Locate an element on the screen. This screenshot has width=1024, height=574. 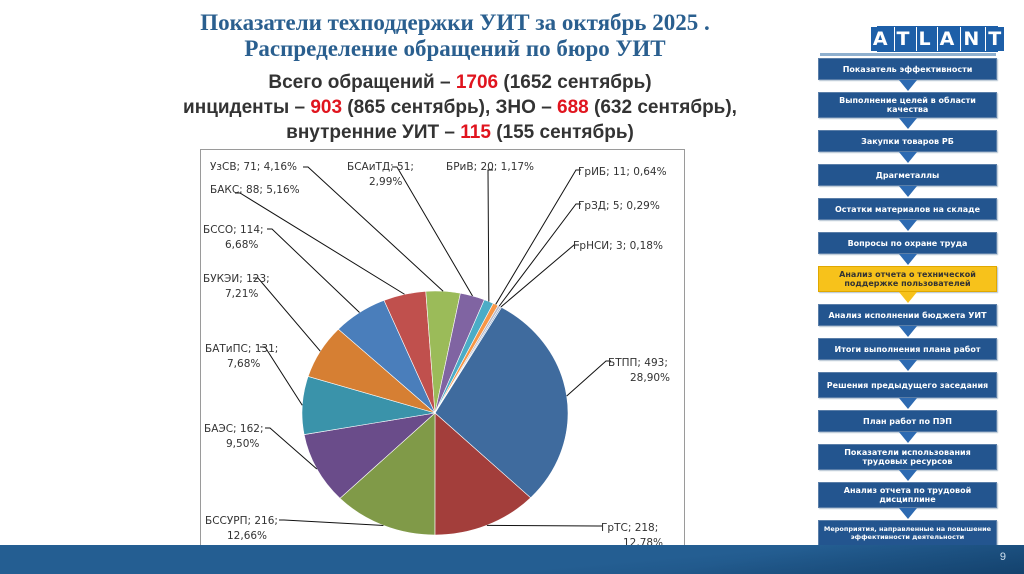
slice-label: 28,90% is located at coordinates (650, 378).